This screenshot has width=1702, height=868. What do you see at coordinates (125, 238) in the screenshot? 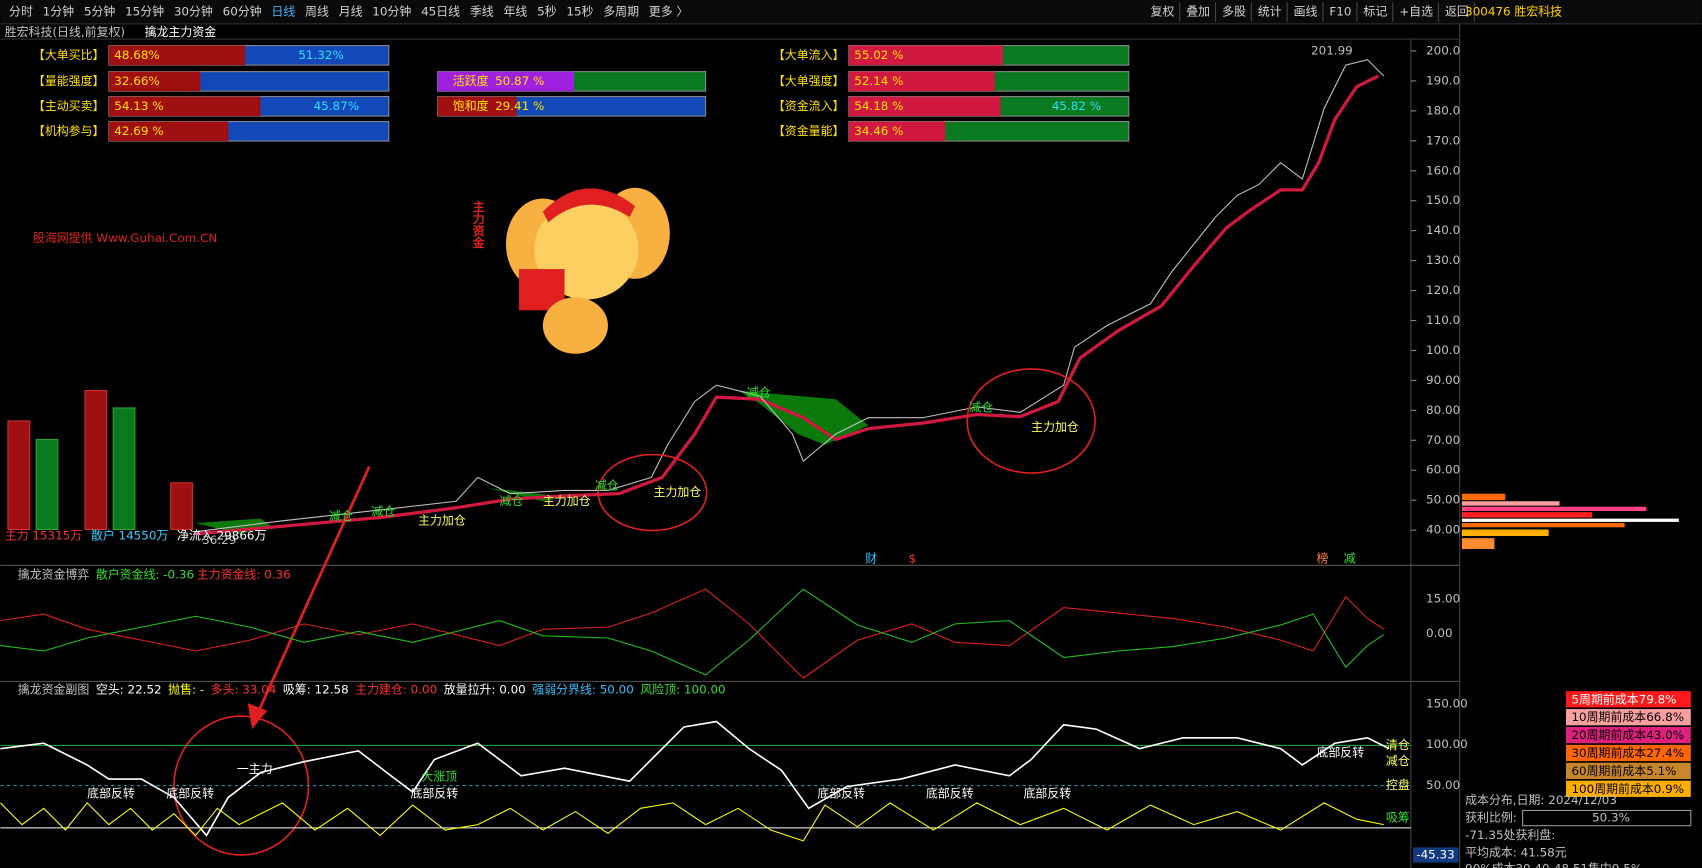
I see `watermark: 股海网提供 Www.Guhai.Com.CN` at bounding box center [125, 238].